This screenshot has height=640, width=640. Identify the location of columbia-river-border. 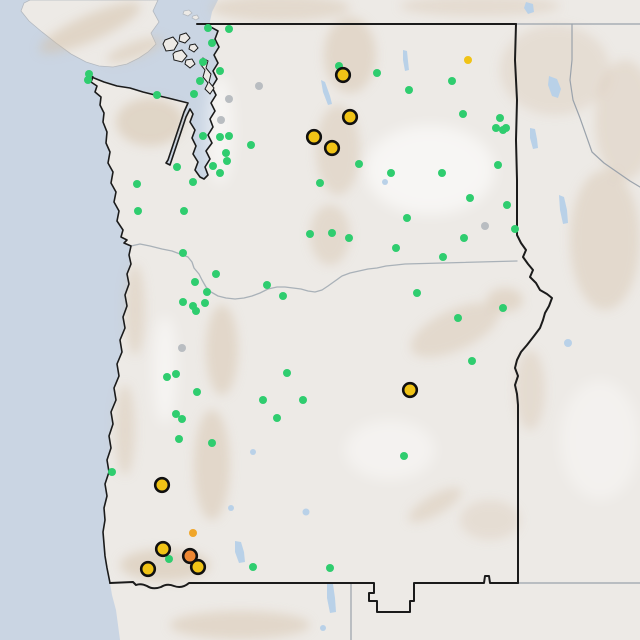
(324, 271).